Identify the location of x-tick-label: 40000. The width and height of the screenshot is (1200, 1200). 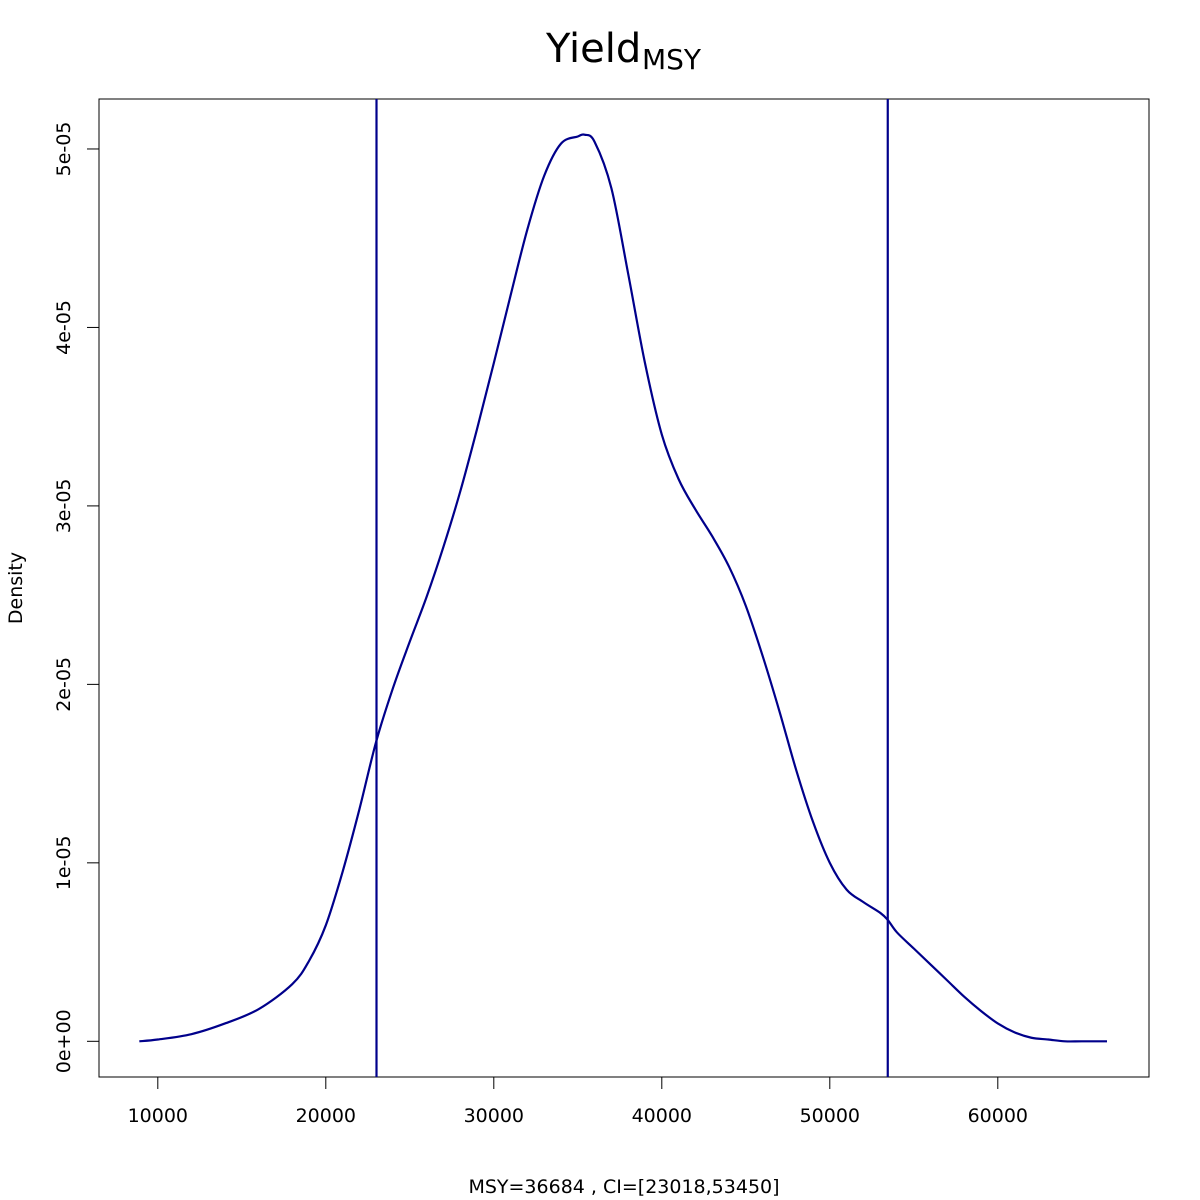
(662, 1116).